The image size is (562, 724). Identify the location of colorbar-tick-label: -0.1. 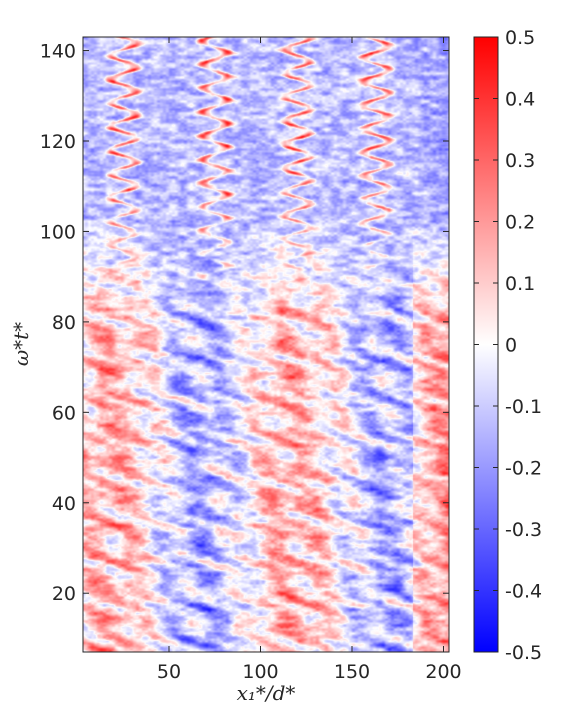
(523, 407).